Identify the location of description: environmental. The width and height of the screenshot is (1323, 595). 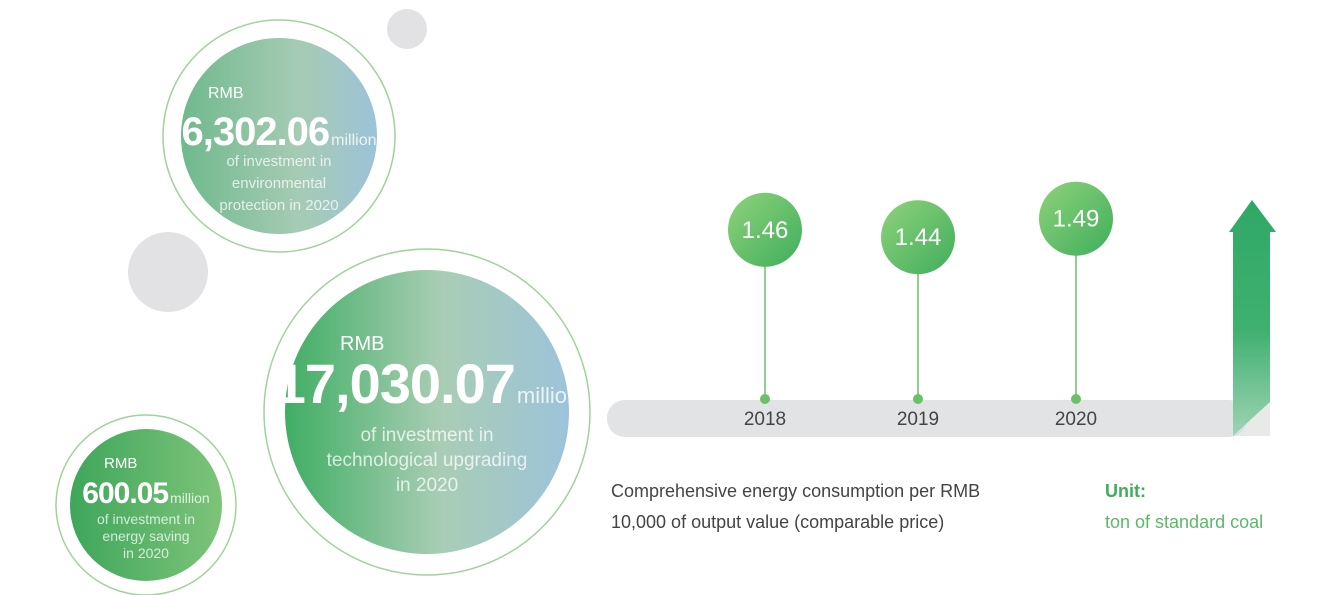
(279, 183).